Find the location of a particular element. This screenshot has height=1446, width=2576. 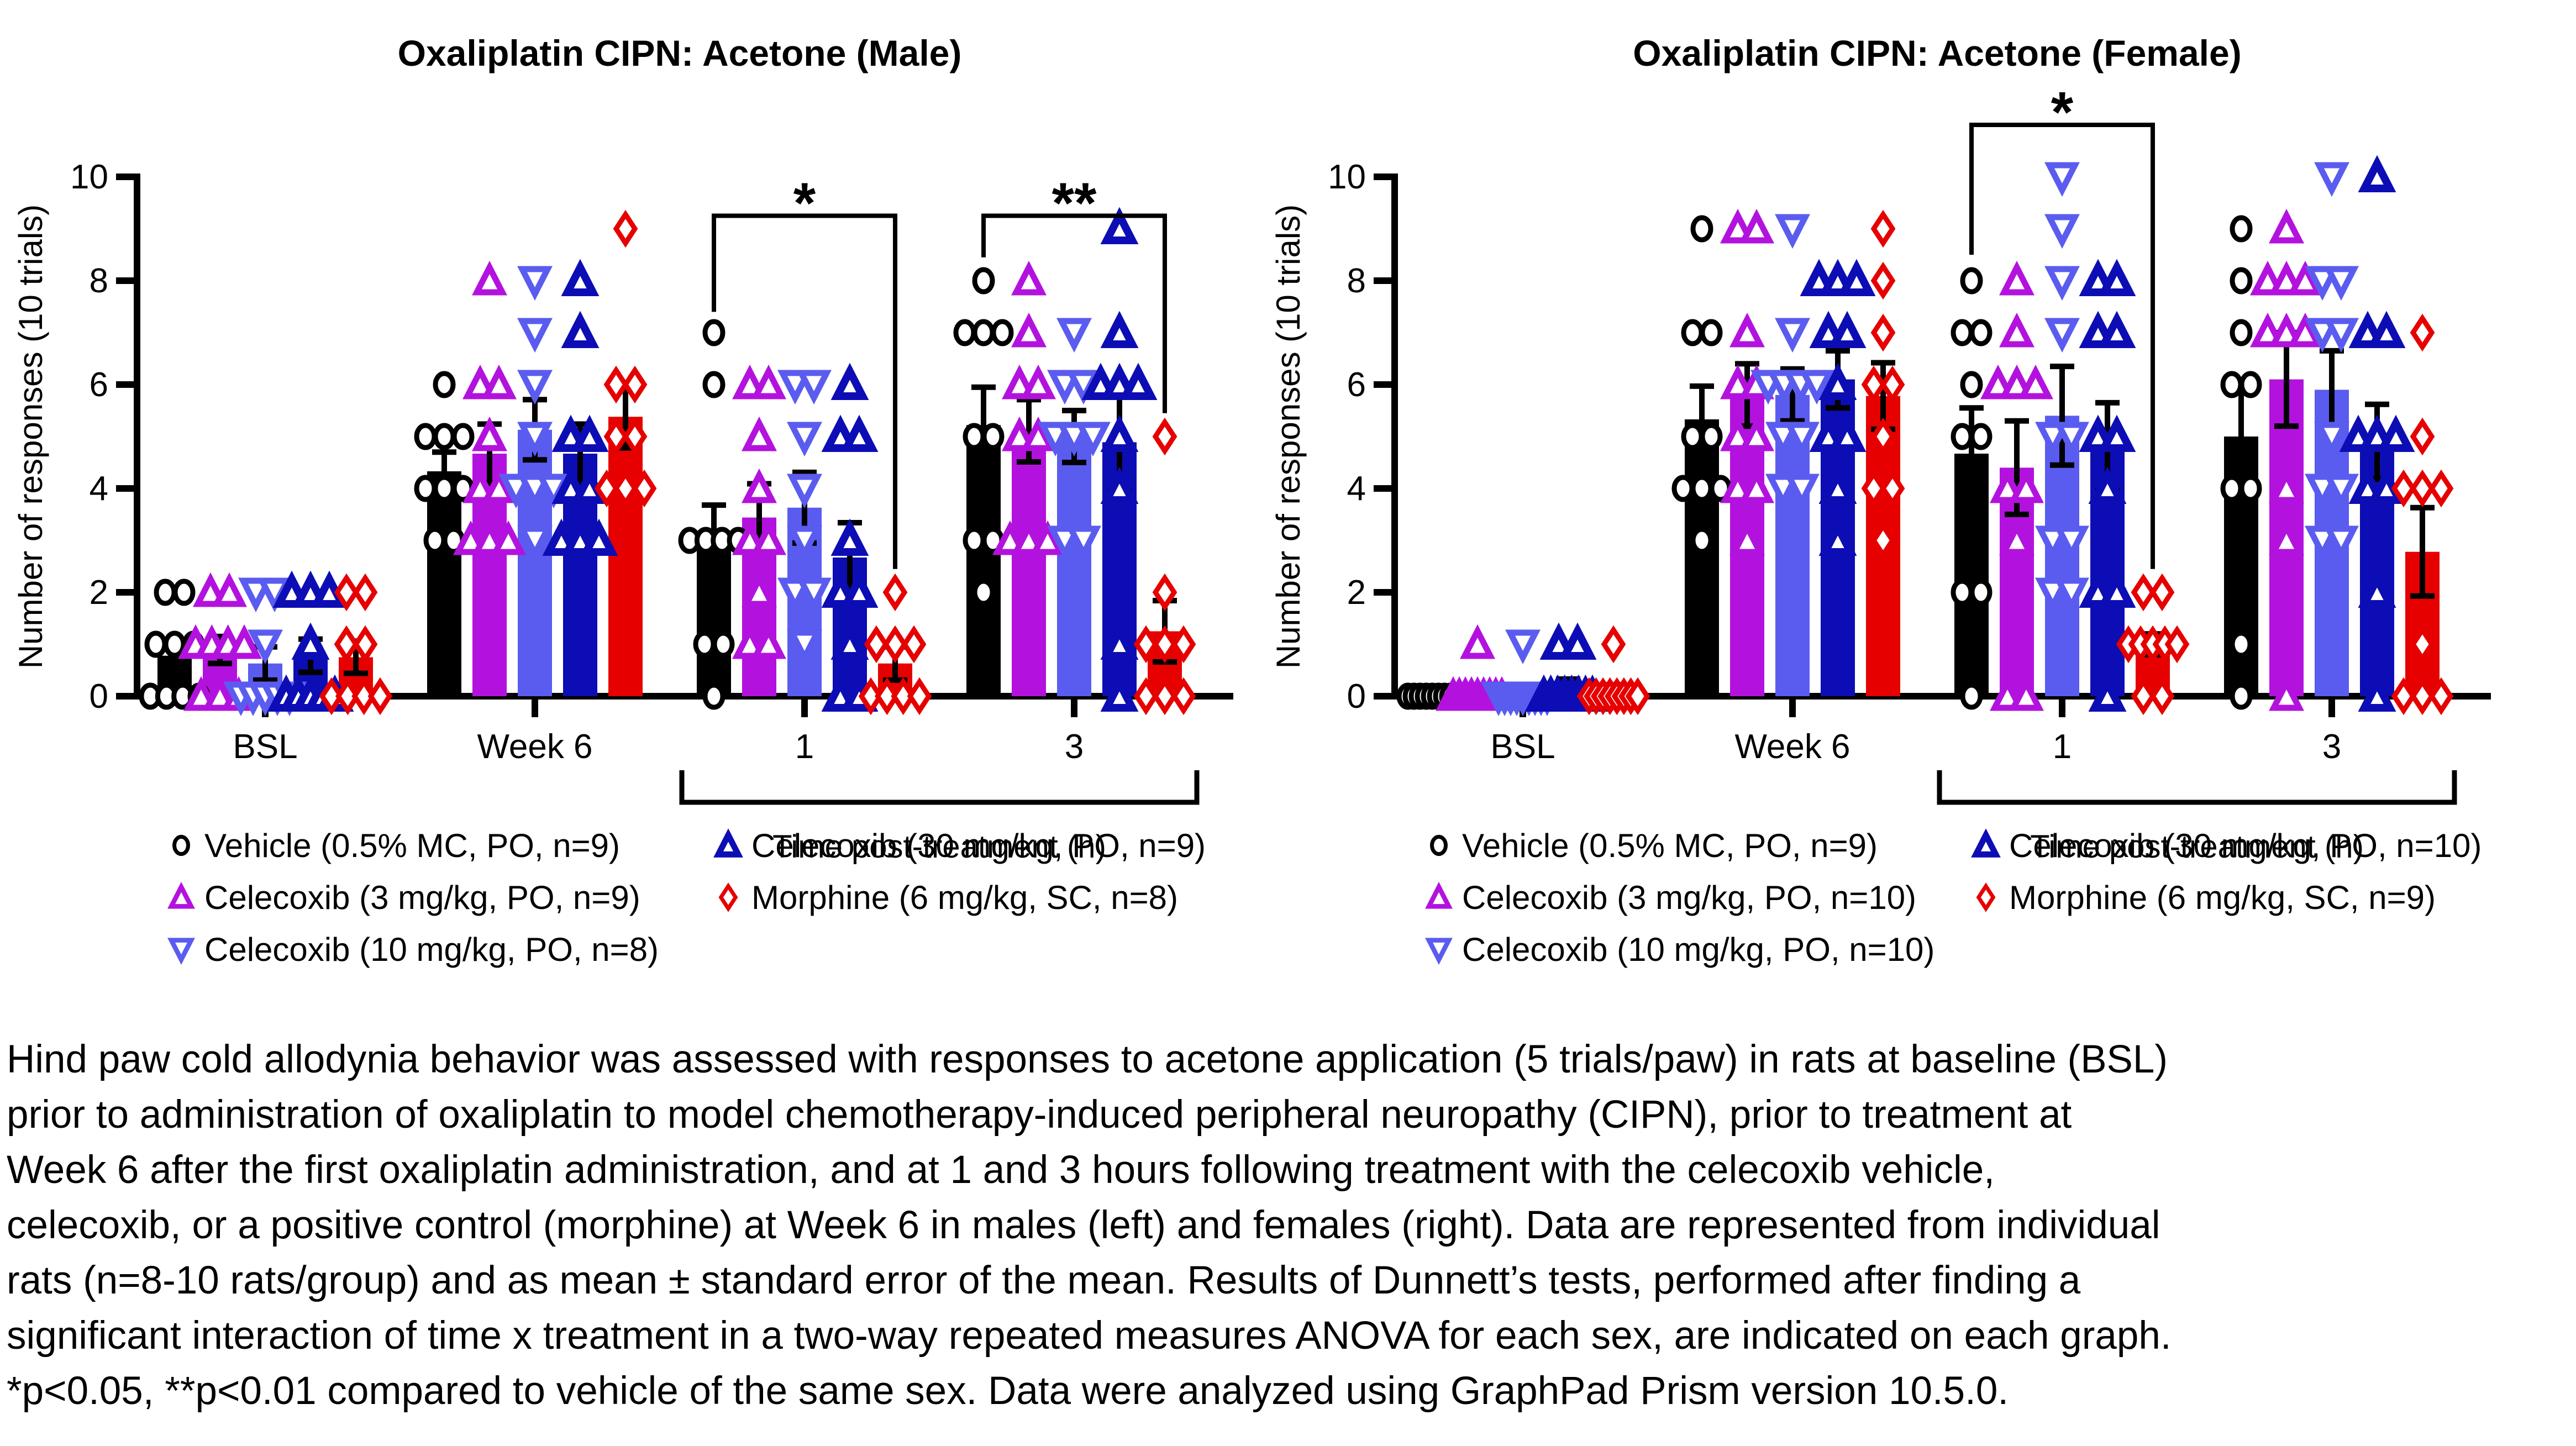

x-tick-label: BSL is located at coordinates (1522, 747).